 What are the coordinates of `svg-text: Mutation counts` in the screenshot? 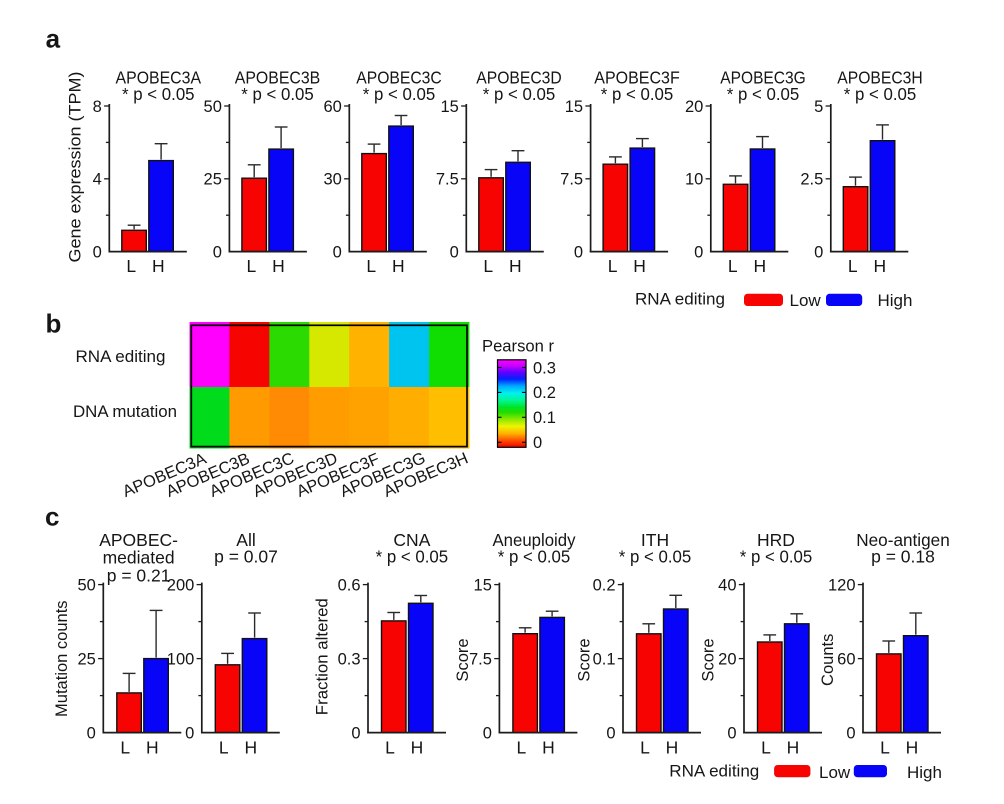 It's located at (62, 658).